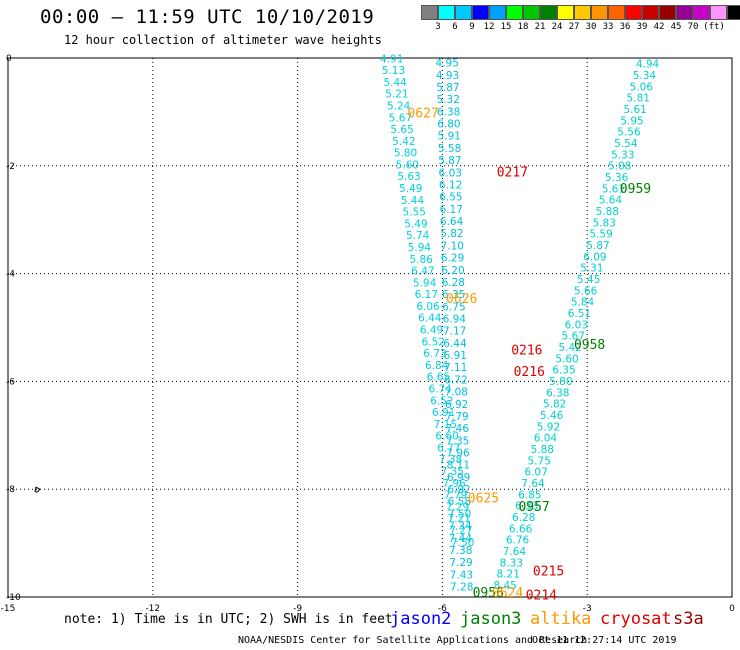  I want to click on coastline-fragment, so click(37, 489).